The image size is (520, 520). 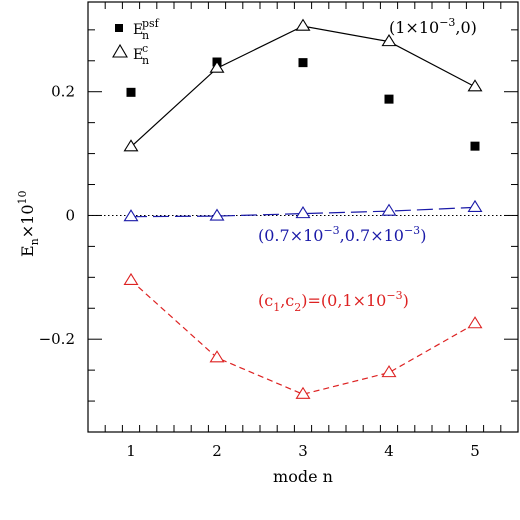 I want to click on annotation-red-series: (c1,c2)=(0,1×10−3), so click(x=333, y=301).